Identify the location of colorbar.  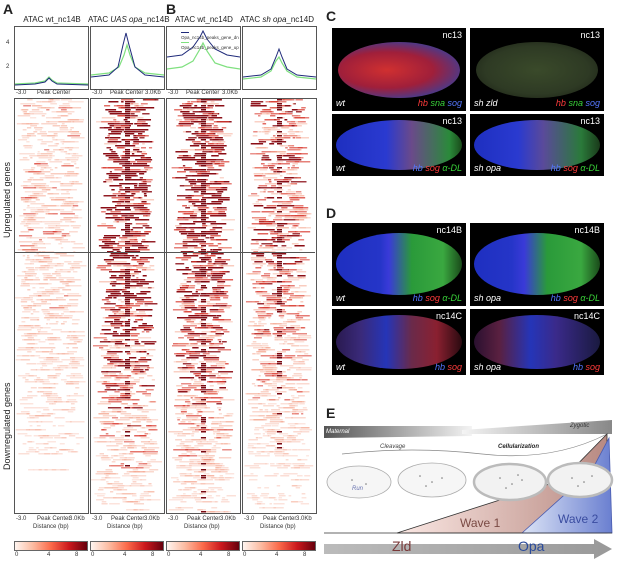
(279, 546).